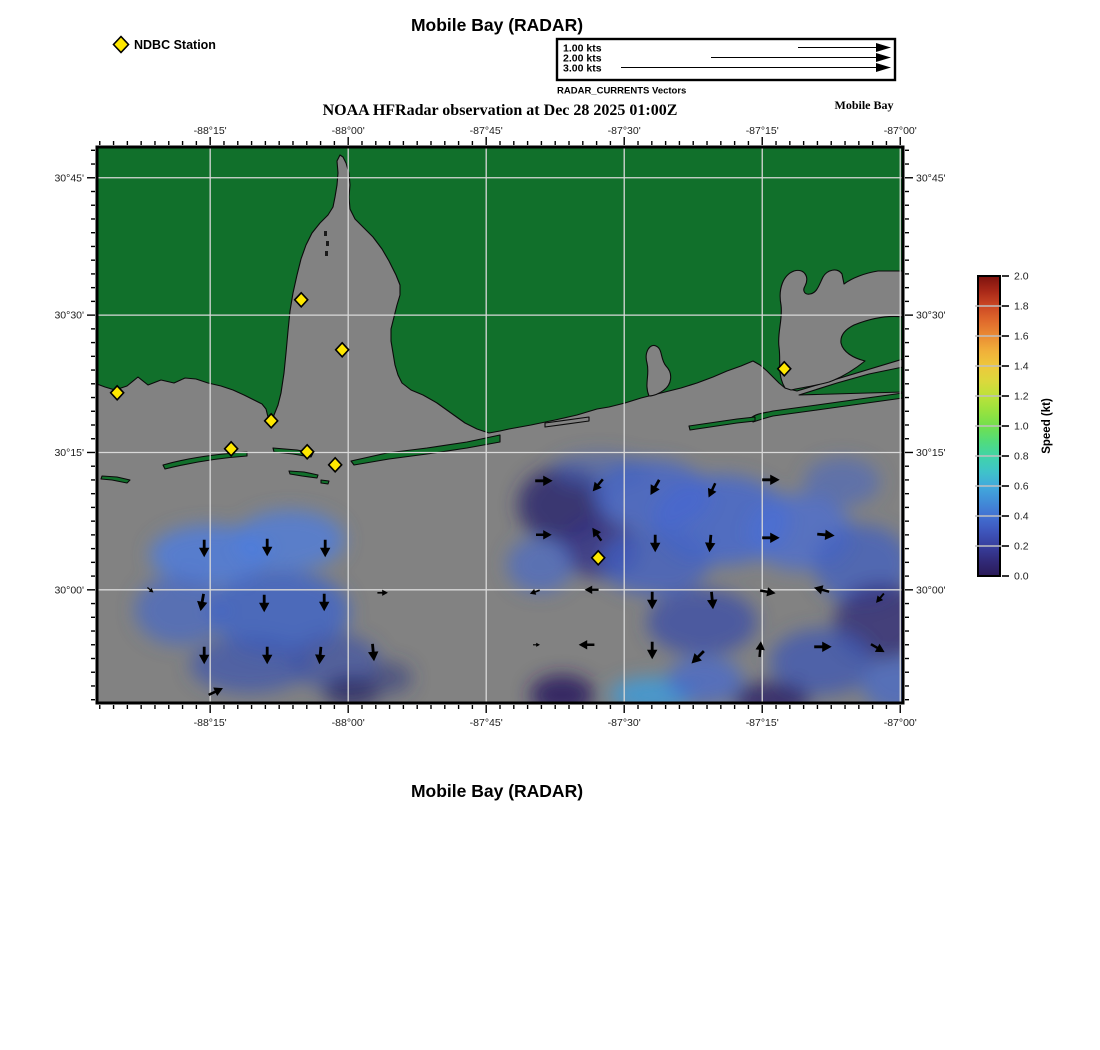 This screenshot has height=1050, width=1100. Describe the element at coordinates (69, 453) in the screenshot. I see `lat-tick-label-left: 30°15'` at that location.